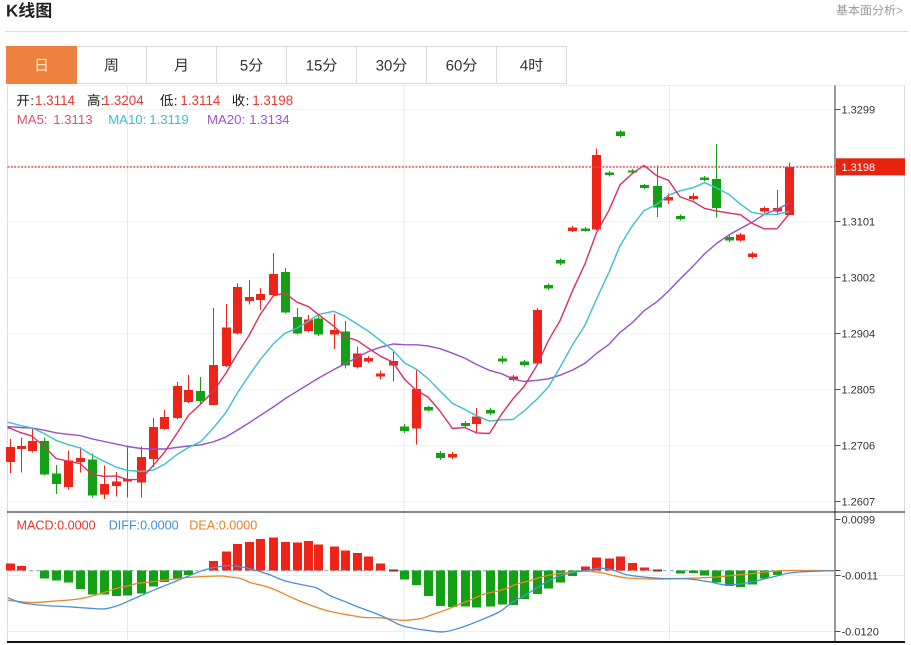 The height and width of the screenshot is (645, 911). Describe the element at coordinates (226, 119) in the screenshot. I see `svg-text: MA20:` at that location.